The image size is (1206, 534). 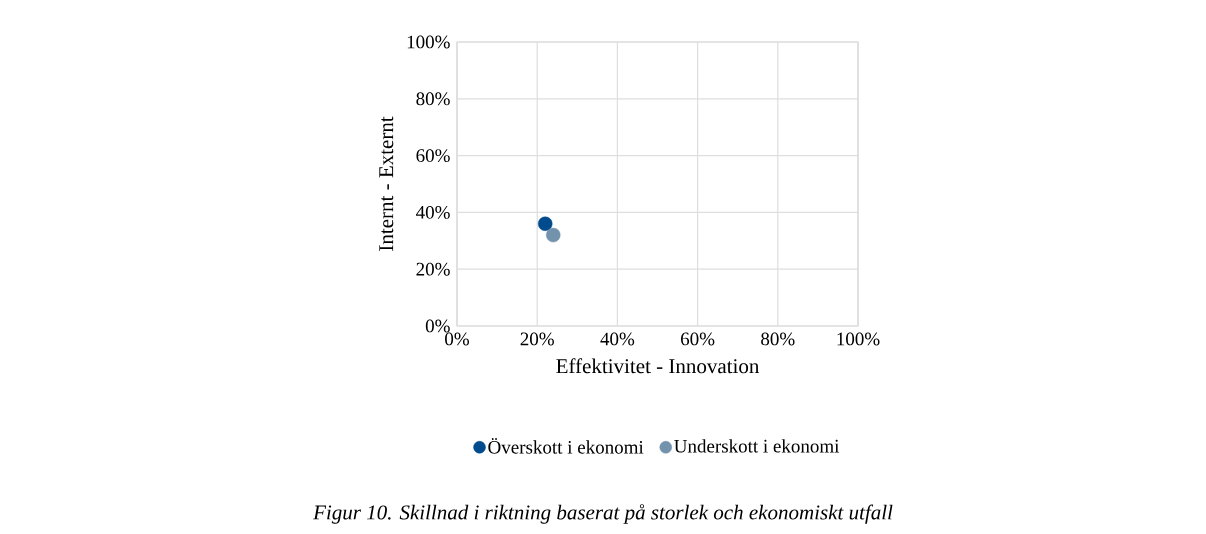 What do you see at coordinates (437, 326) in the screenshot?
I see `y-tick-label: 0%` at bounding box center [437, 326].